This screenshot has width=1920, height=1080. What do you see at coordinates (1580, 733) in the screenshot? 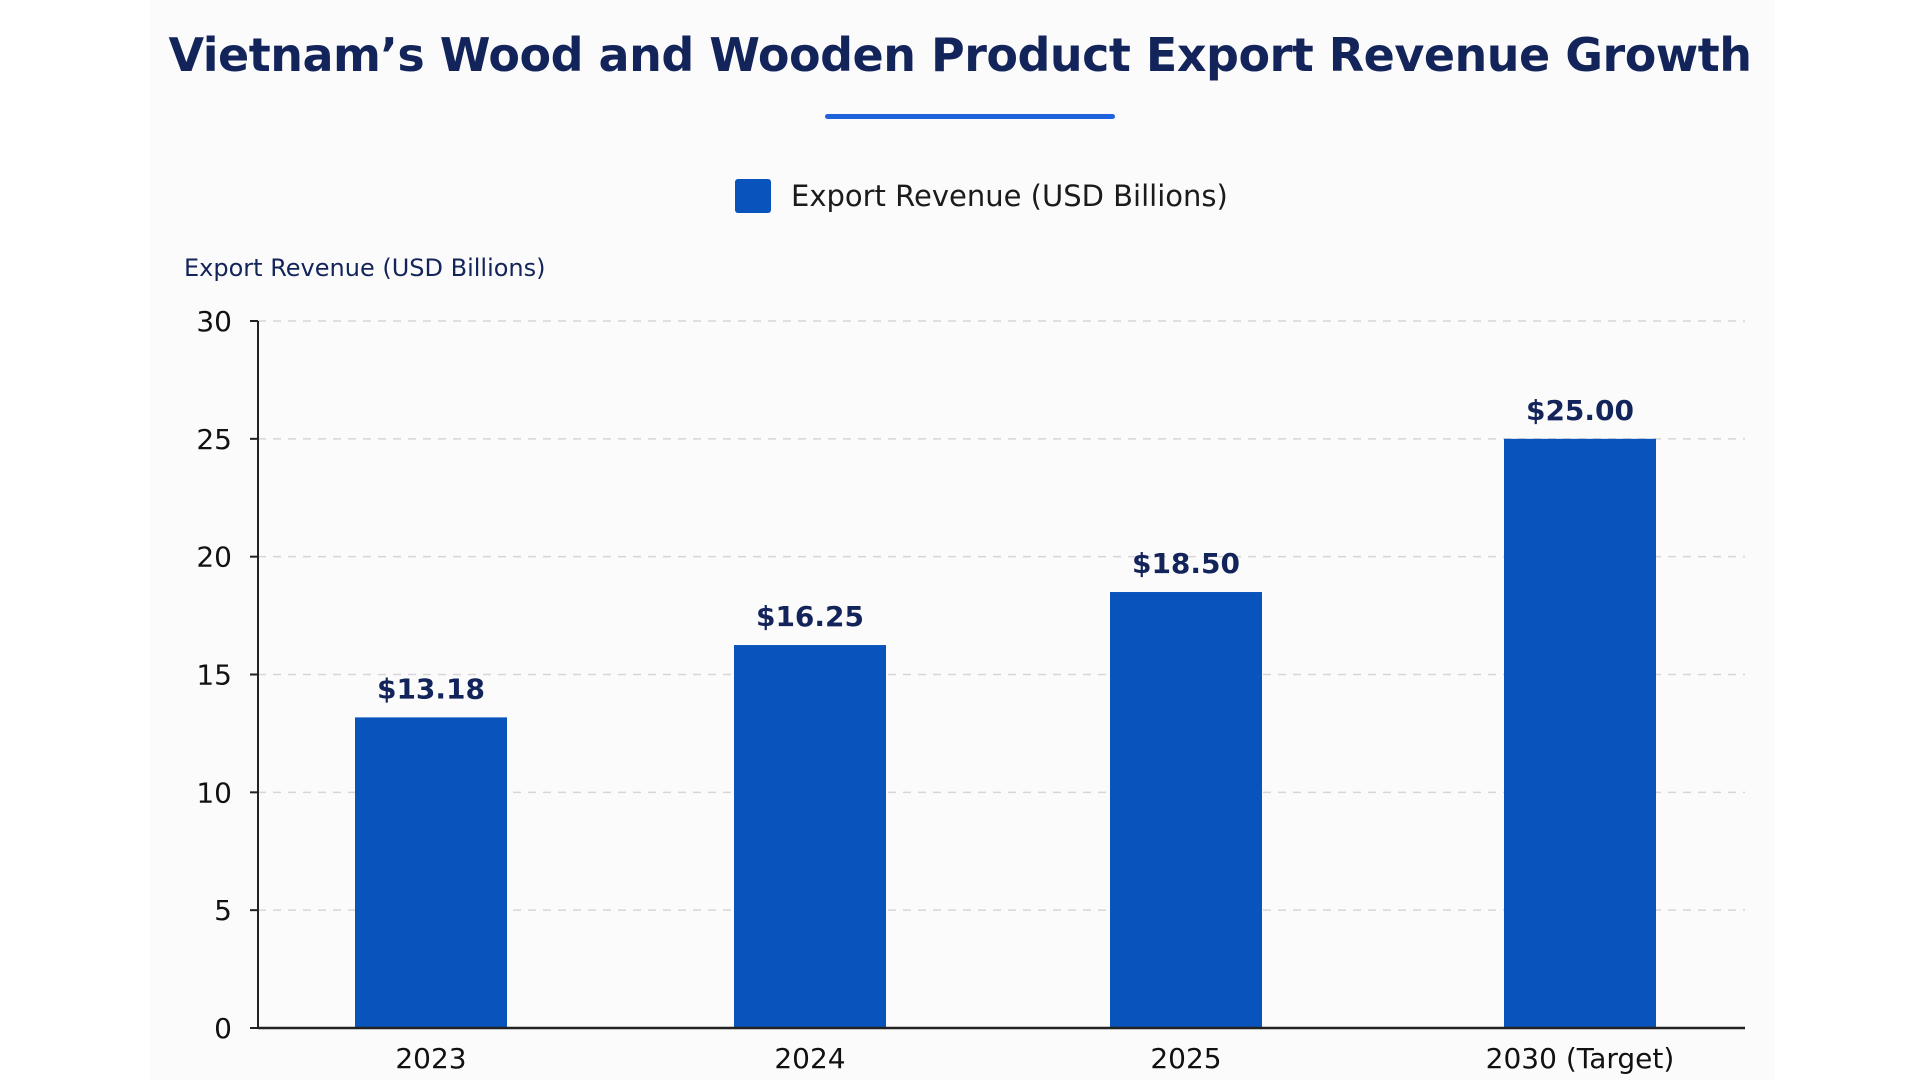
I see `bar-2030-target` at bounding box center [1580, 733].